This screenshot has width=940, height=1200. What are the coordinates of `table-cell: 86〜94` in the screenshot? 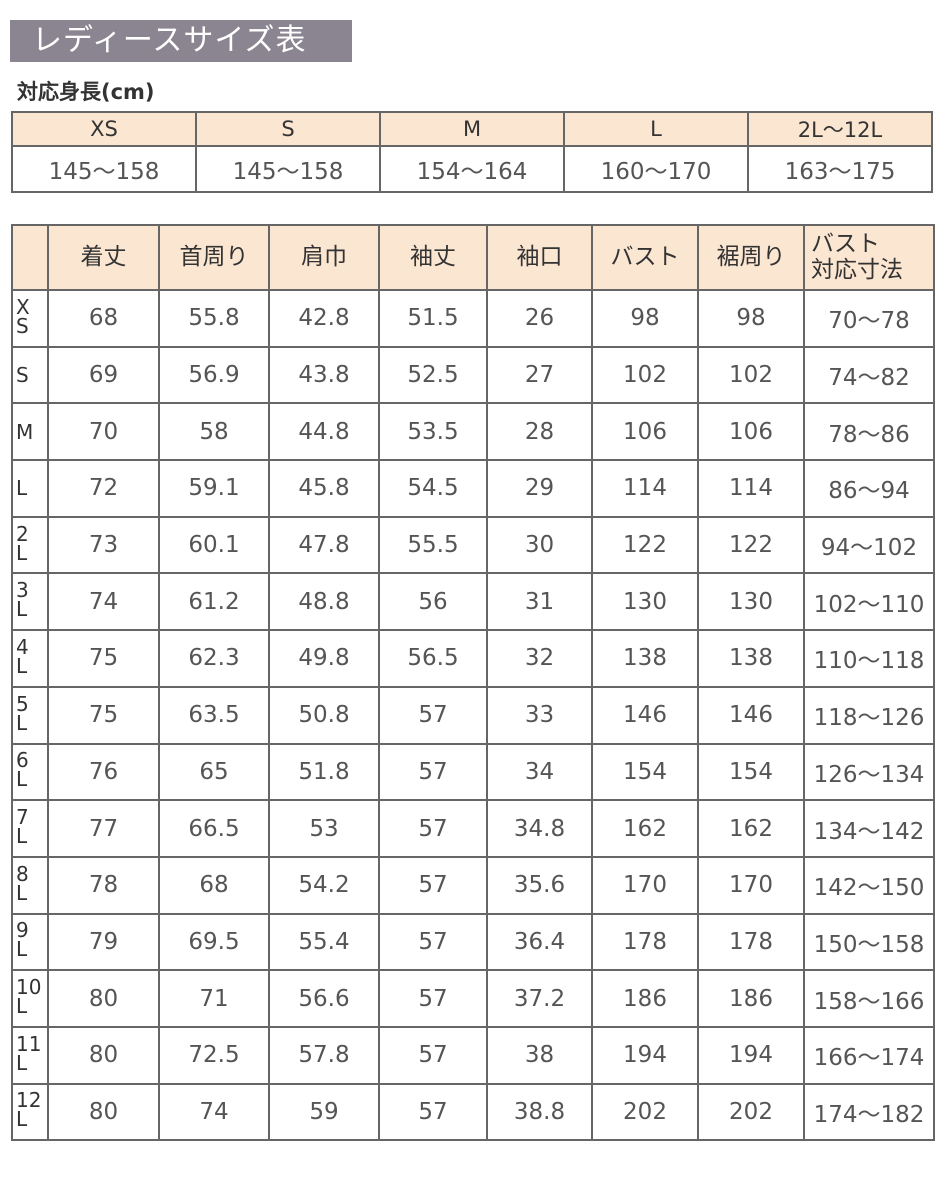 It's located at (869, 488).